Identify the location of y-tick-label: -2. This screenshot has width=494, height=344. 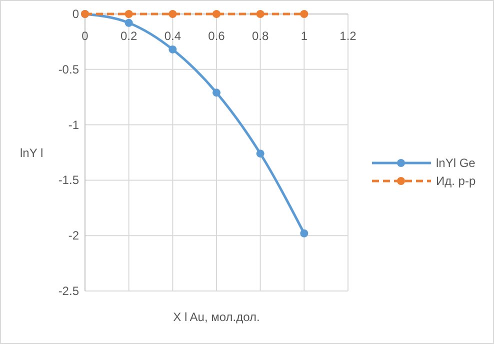
(74, 235).